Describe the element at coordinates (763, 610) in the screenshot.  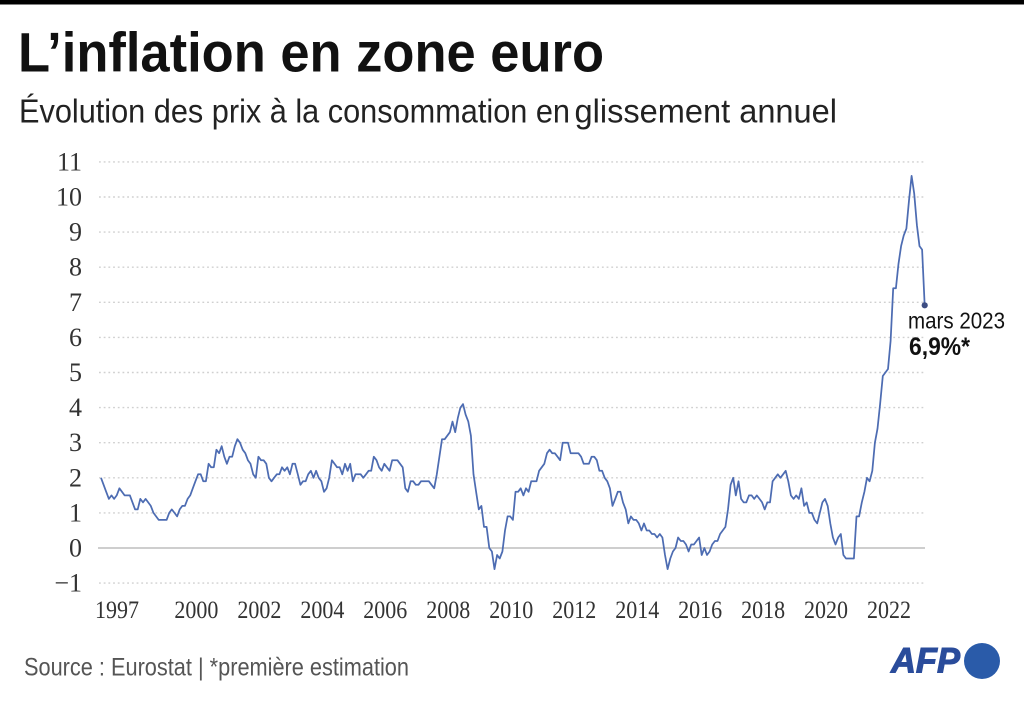
I see `svg-text: 2018` at that location.